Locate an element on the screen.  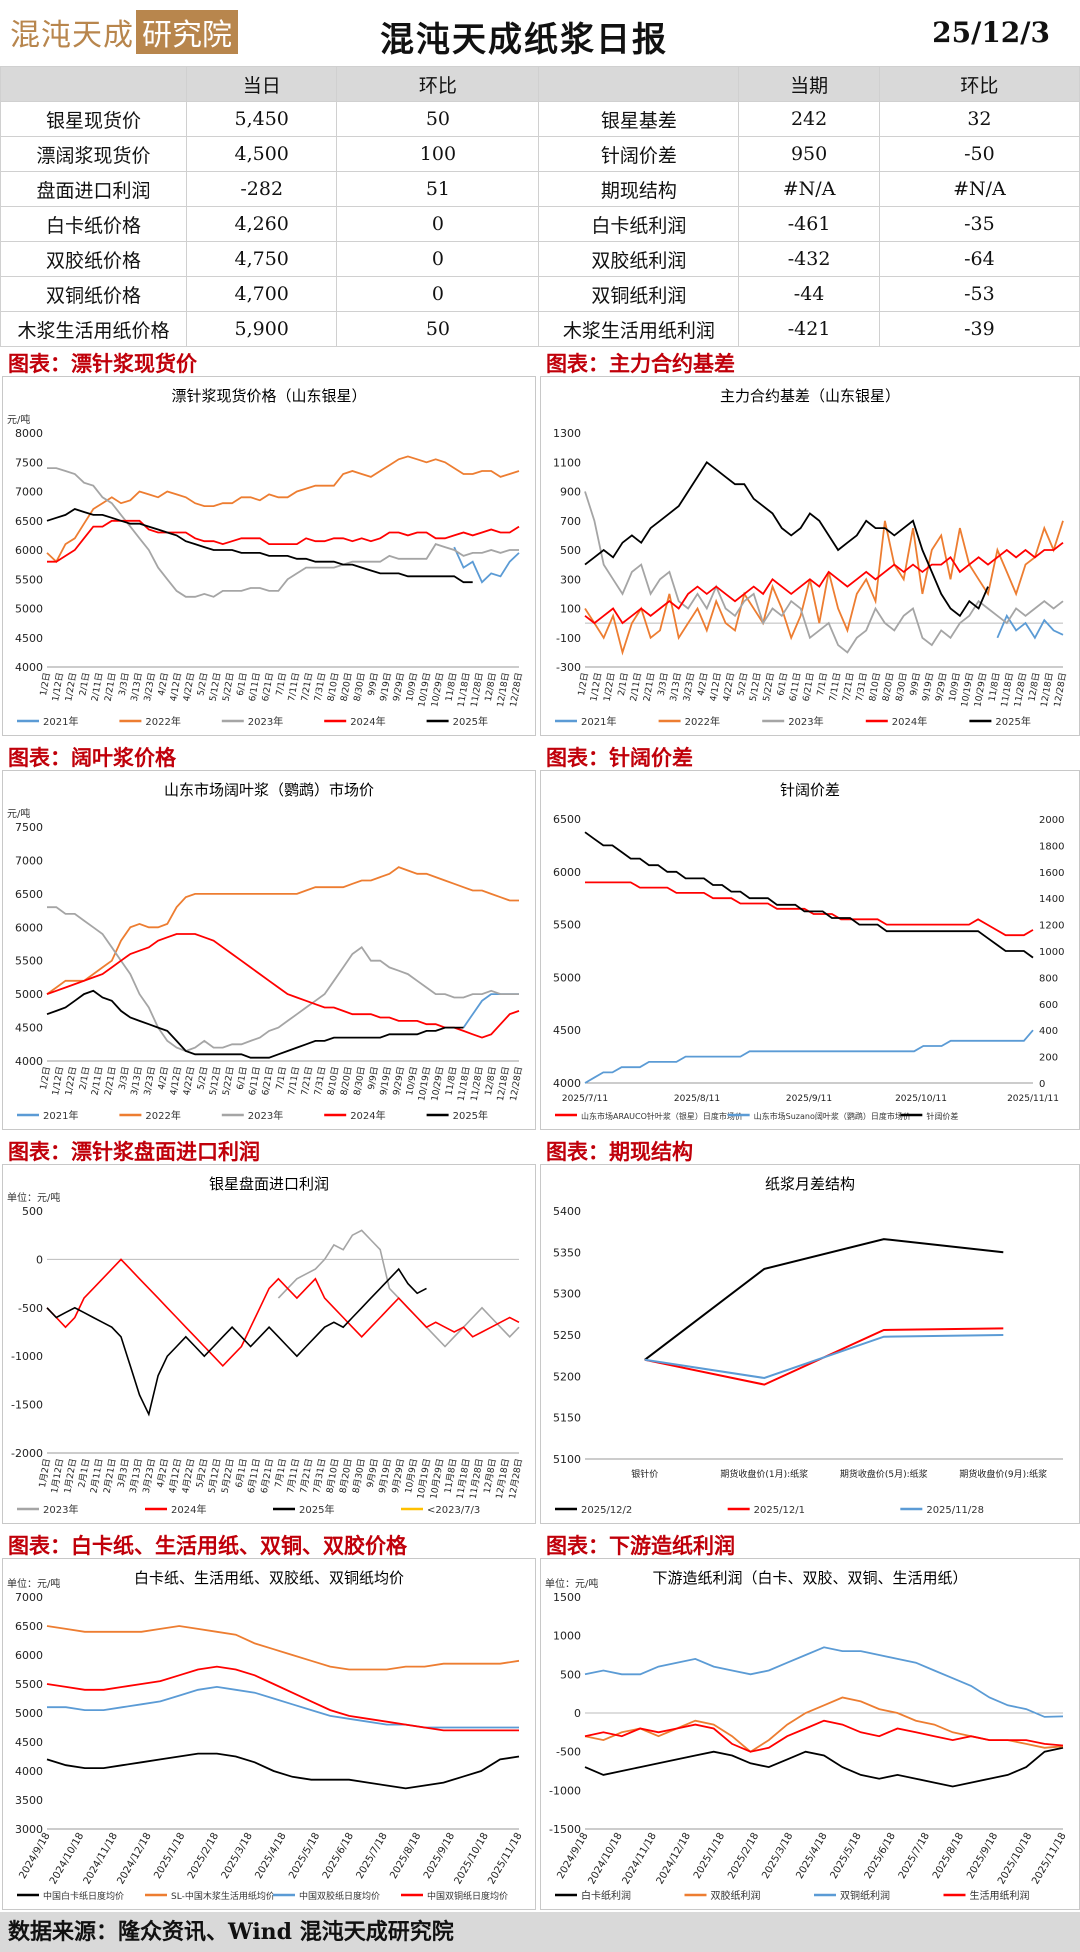
summary-cell: 5,900 is located at coordinates (261, 329).